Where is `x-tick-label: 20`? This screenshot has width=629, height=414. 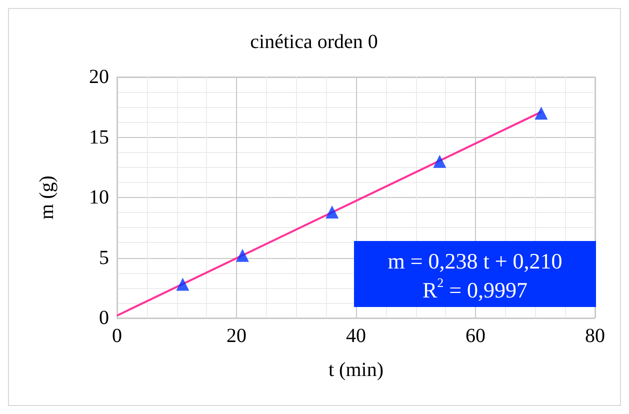
x-tick-label: 20 is located at coordinates (236, 336).